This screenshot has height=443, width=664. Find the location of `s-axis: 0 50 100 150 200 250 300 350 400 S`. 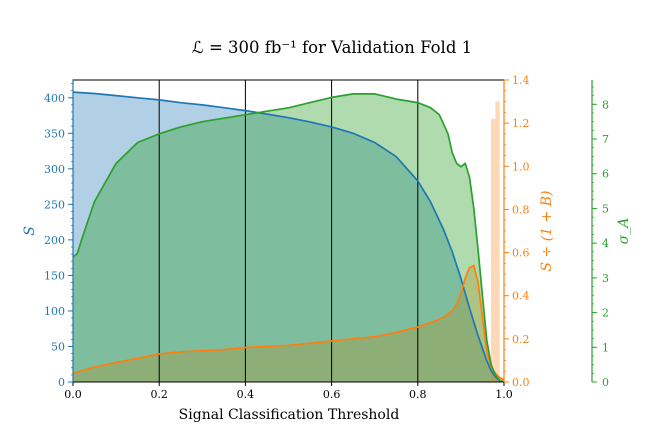

s-axis: 0 50 100 150 200 250 300 350 400 S is located at coordinates (48, 234).